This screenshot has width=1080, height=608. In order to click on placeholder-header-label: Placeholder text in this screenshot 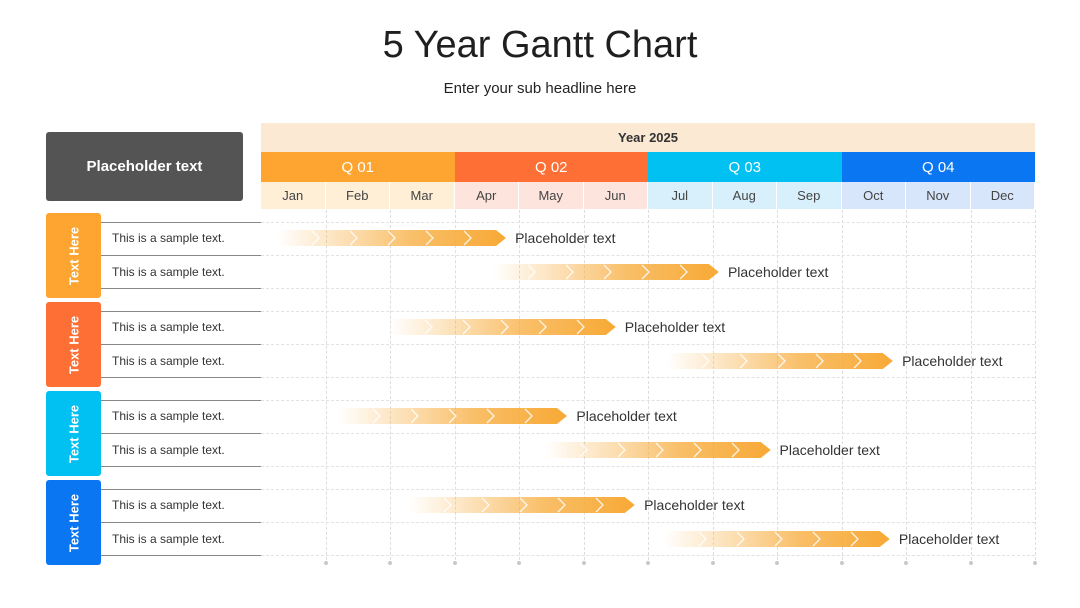, I will do `click(144, 166)`.